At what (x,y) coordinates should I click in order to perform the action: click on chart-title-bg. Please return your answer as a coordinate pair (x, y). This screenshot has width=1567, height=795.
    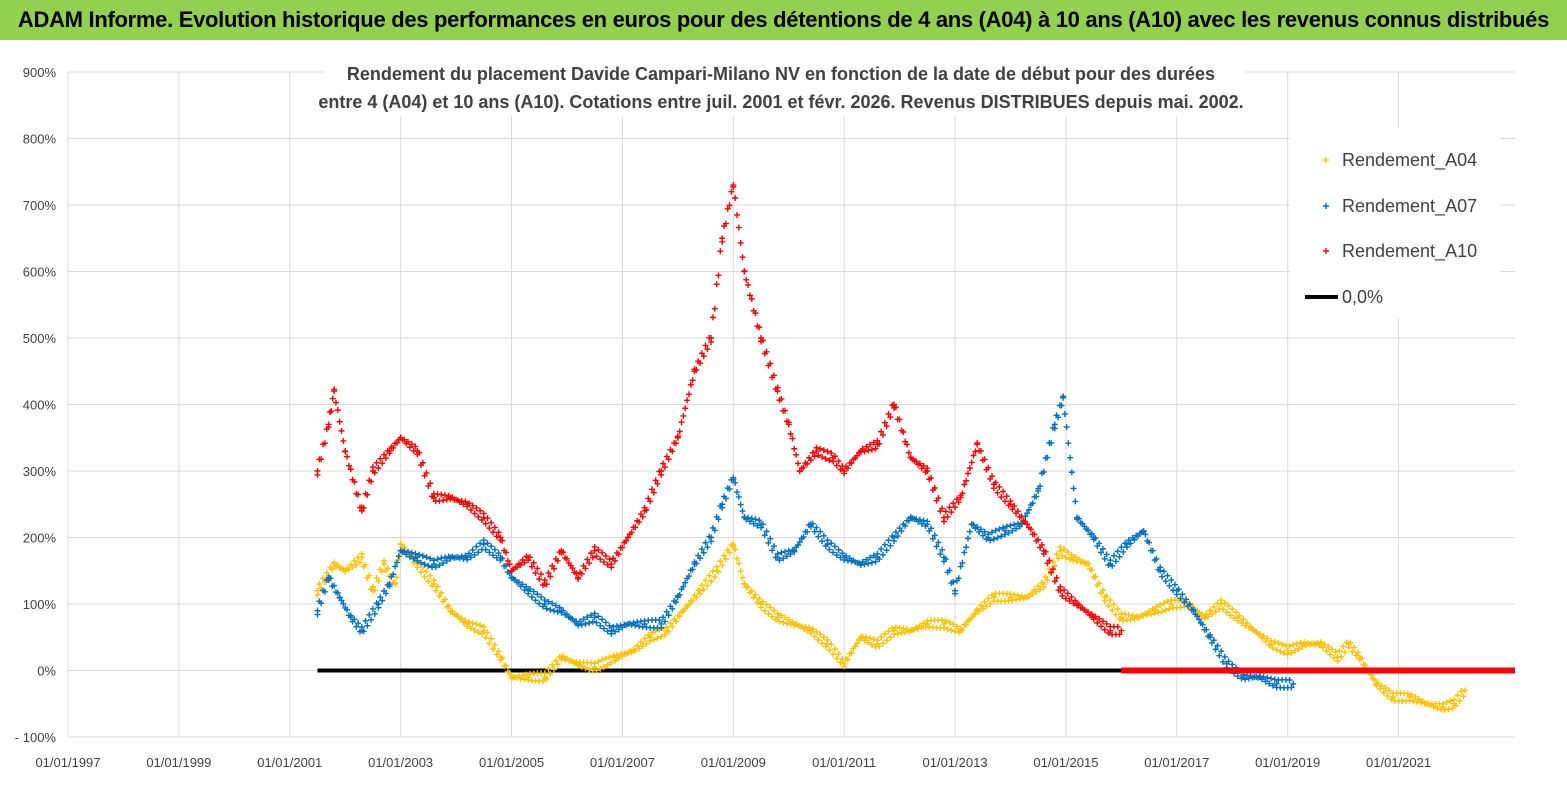
    Looking at the image, I should click on (785, 87).